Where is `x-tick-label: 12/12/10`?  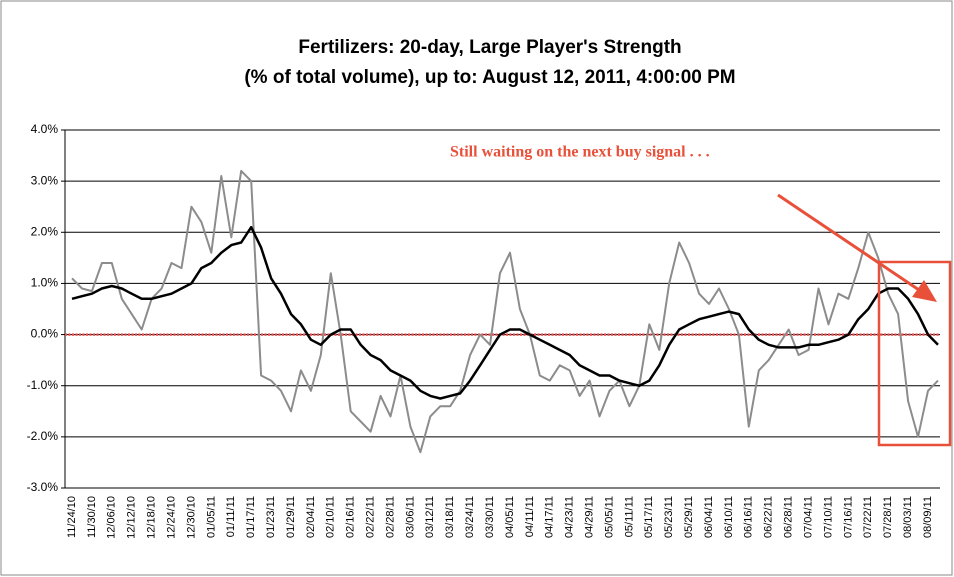 x-tick-label: 12/12/10 is located at coordinates (132, 517).